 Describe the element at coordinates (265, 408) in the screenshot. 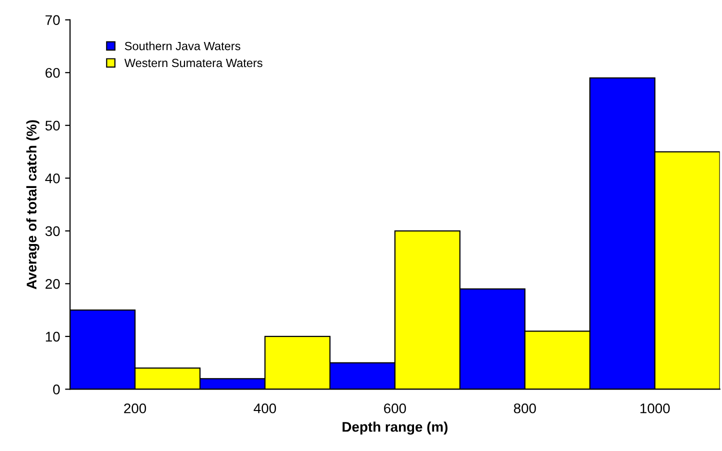

I see `x-tick-label: 400` at that location.